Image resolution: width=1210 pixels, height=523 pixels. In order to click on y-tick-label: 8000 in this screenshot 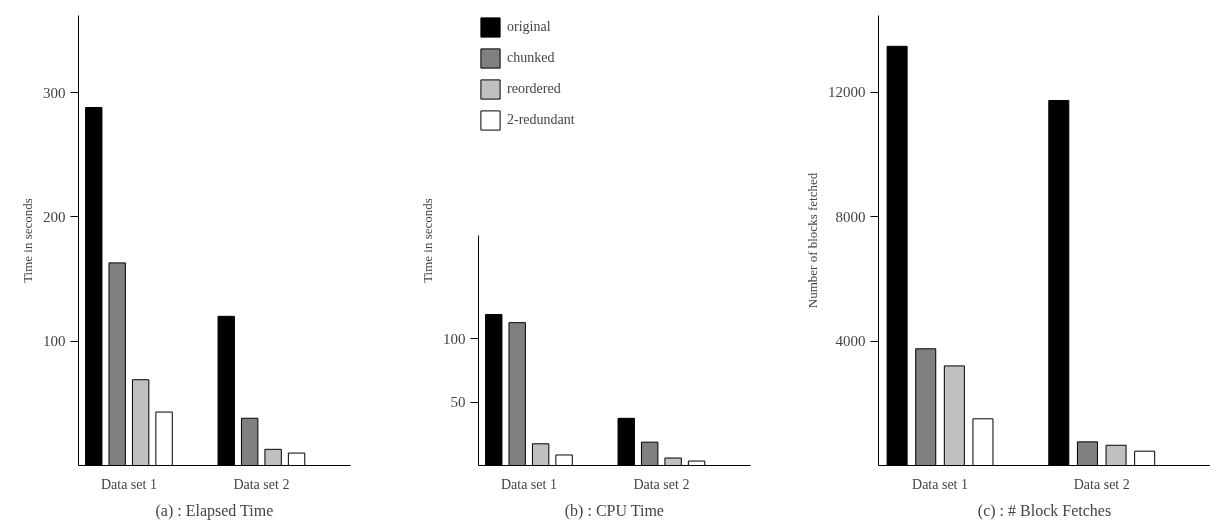, I will do `click(850, 216)`.